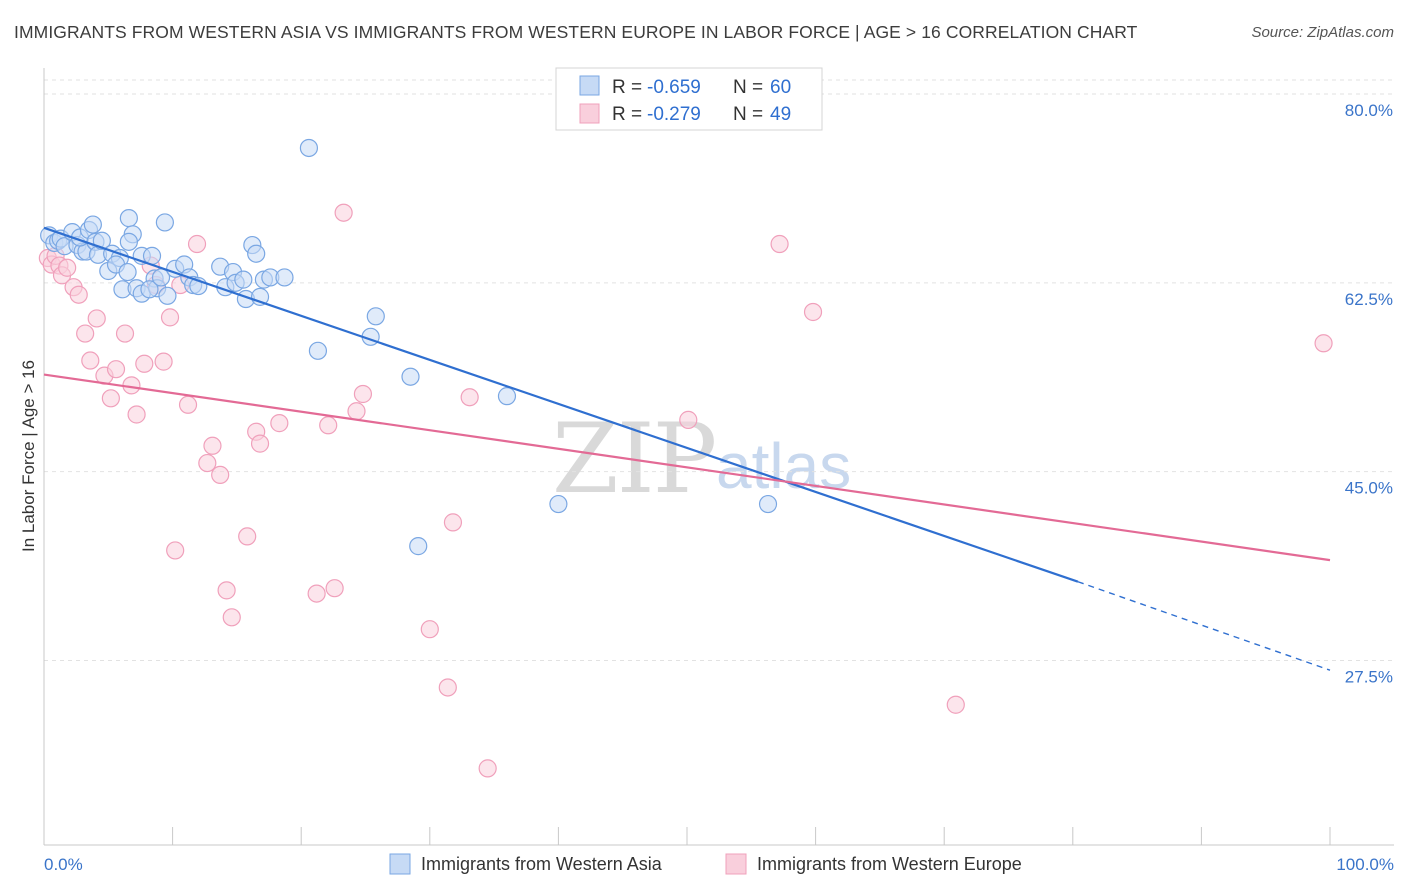 This screenshot has height=892, width=1406. I want to click on legend-n-value-asia: 60, so click(780, 87).